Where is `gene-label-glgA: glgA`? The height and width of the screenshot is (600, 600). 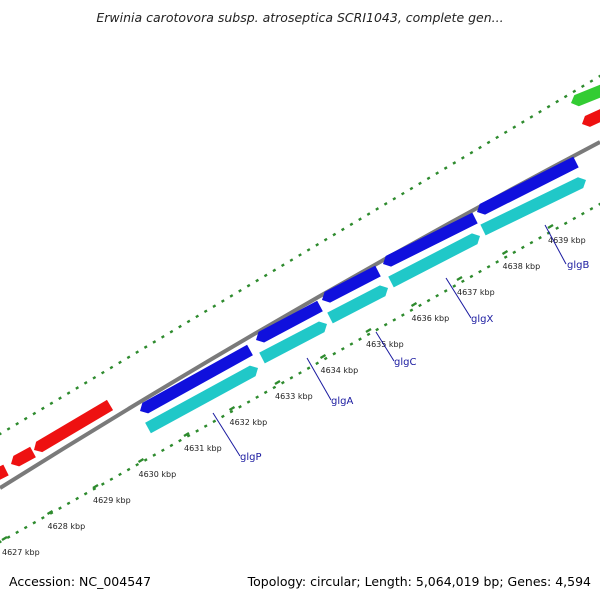
gene-label-glgA: glgA is located at coordinates (342, 401).